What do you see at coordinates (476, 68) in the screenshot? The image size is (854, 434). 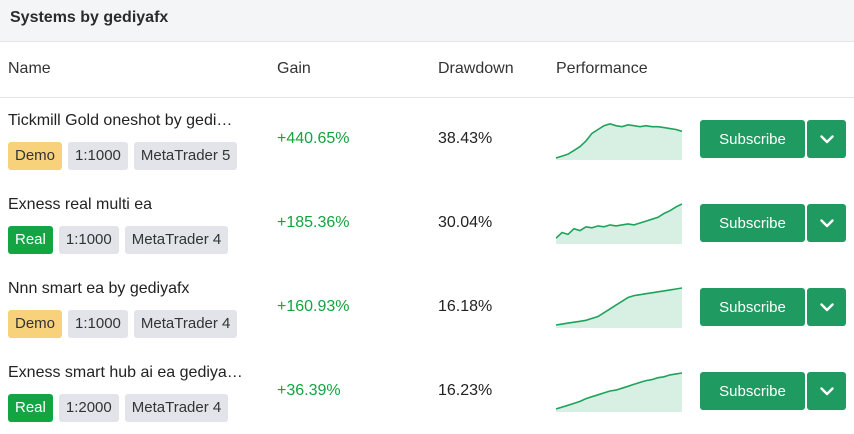 I see `column-header-drawdown: Drawdown` at bounding box center [476, 68].